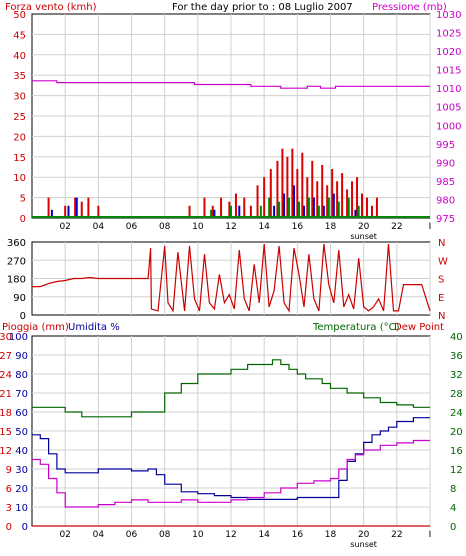  What do you see at coordinates (21, 489) in the screenshot?
I see `humidity-tick-label: 20` at bounding box center [21, 489].